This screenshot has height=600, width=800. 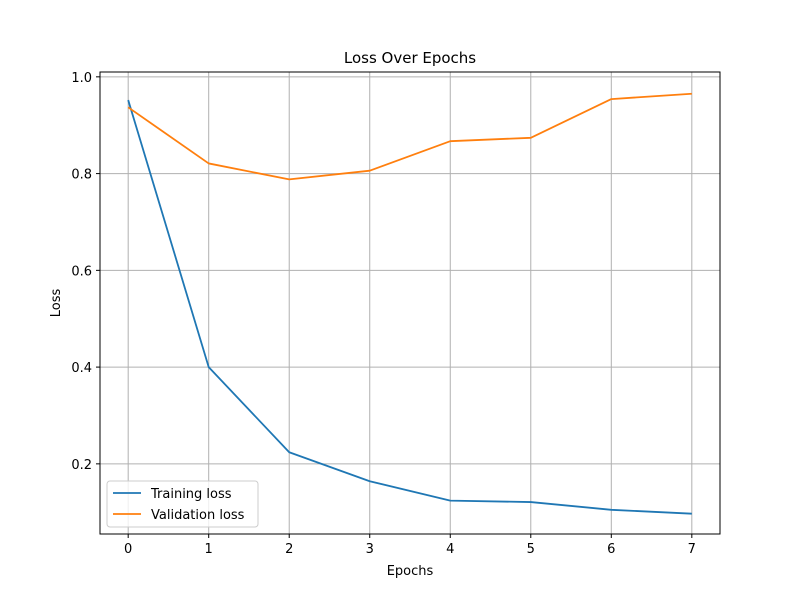 I want to click on x-tick-label: 0, so click(x=128, y=549).